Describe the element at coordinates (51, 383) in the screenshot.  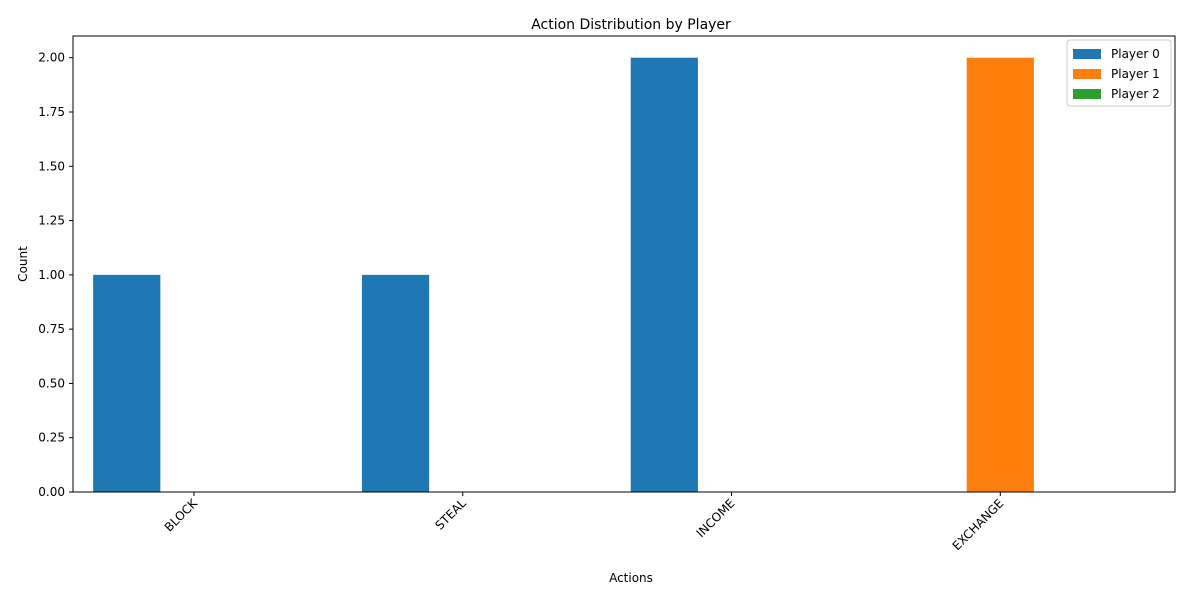
I see `y-tick-label: 0.50` at that location.